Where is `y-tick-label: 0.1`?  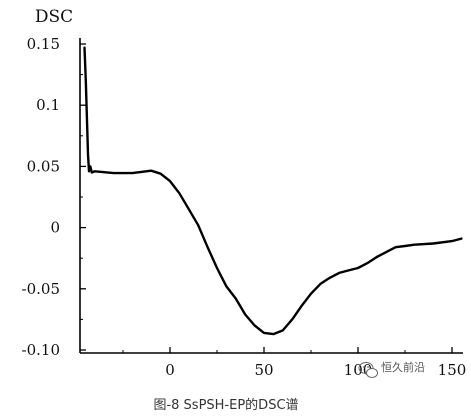 y-tick-label: 0.1 is located at coordinates (48, 105).